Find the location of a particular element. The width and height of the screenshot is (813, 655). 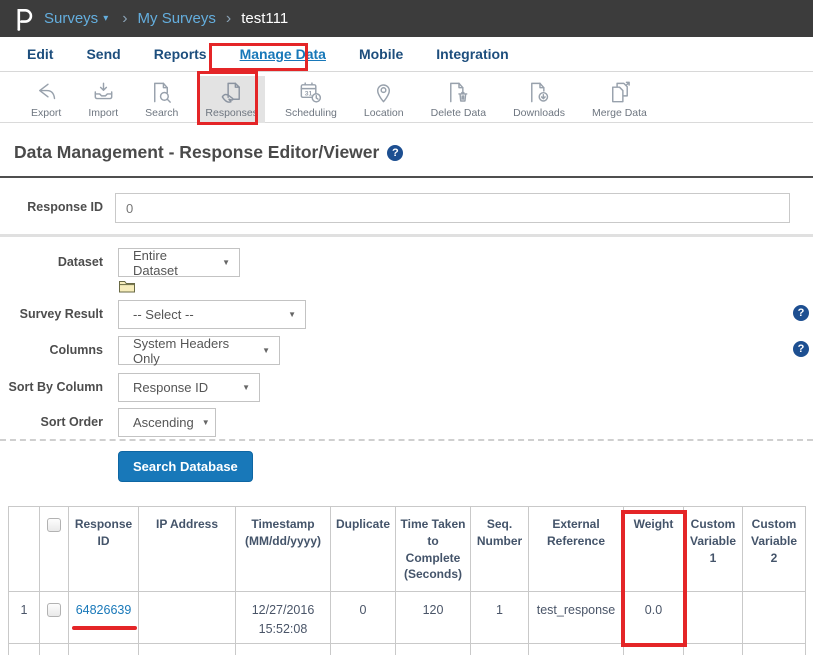

time-taken-cell: 120 is located at coordinates (433, 617).